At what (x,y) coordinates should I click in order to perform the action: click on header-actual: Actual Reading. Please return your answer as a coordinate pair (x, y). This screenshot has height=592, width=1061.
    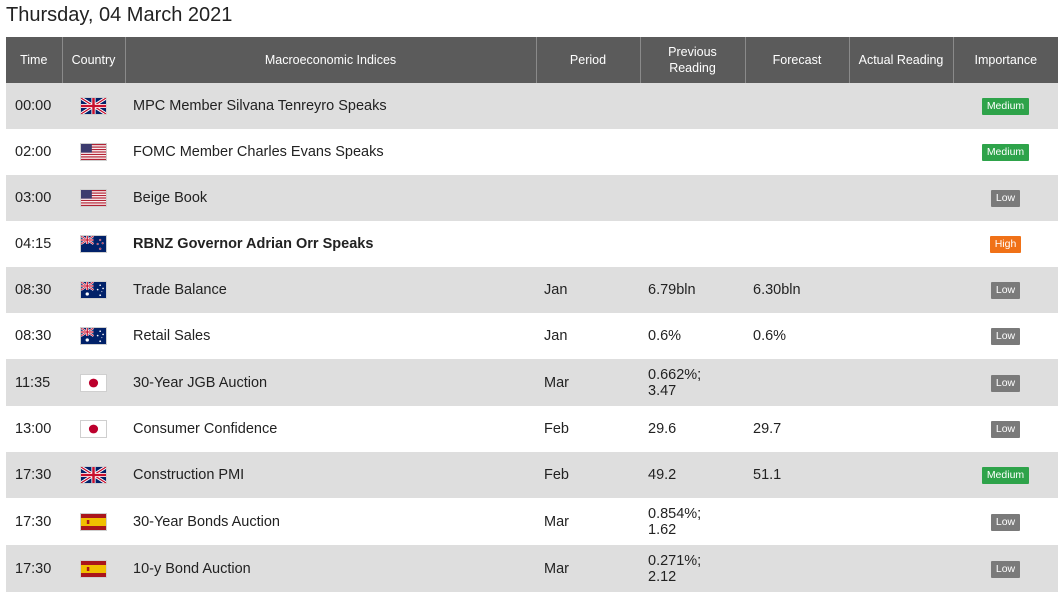
    Looking at the image, I should click on (901, 60).